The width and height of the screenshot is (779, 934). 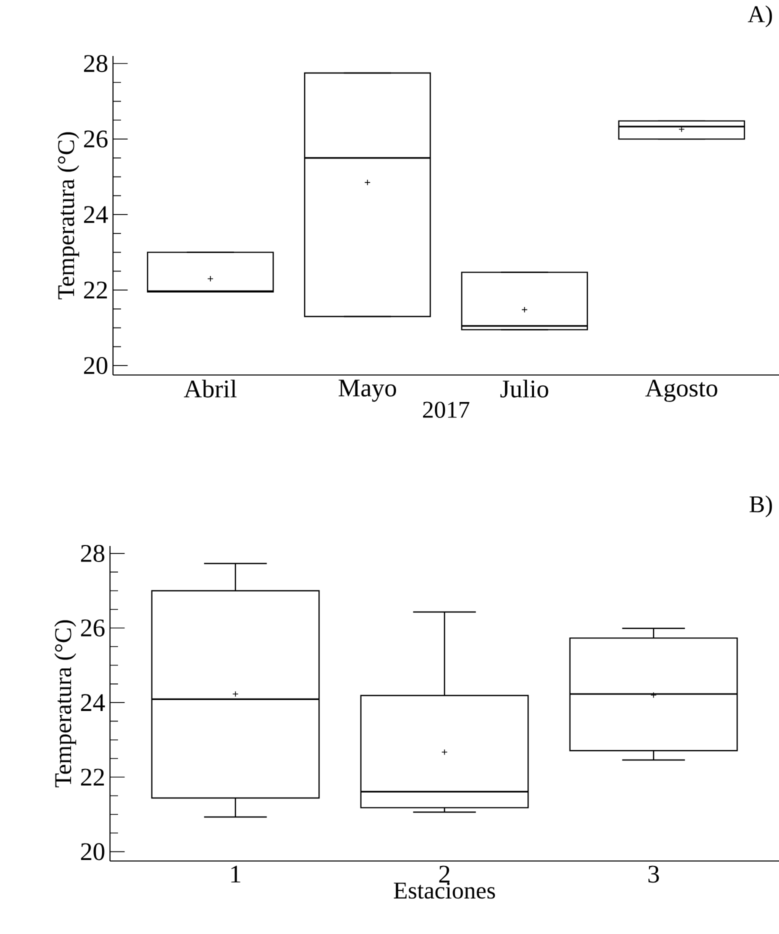 What do you see at coordinates (444, 890) in the screenshot?
I see `x-axis-title: Estaciones` at bounding box center [444, 890].